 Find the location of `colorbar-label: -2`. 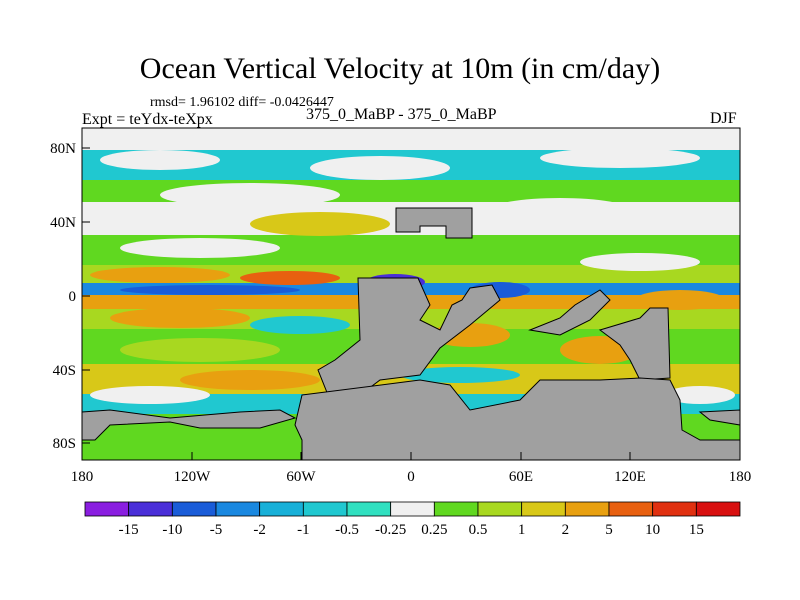

colorbar-label: -2 is located at coordinates (259, 530).